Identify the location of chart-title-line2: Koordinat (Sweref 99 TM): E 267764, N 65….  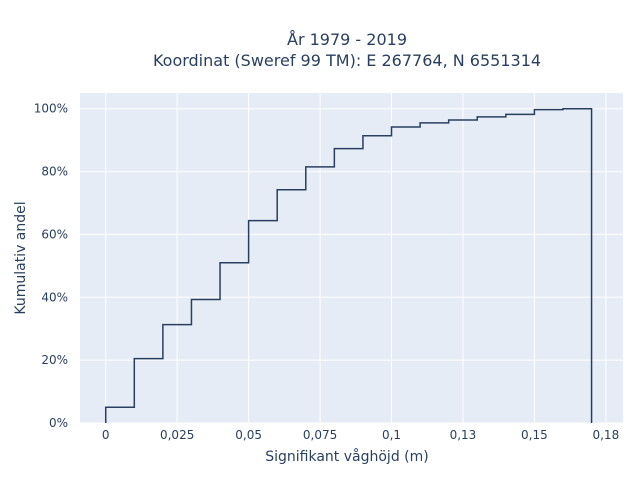
(347, 60).